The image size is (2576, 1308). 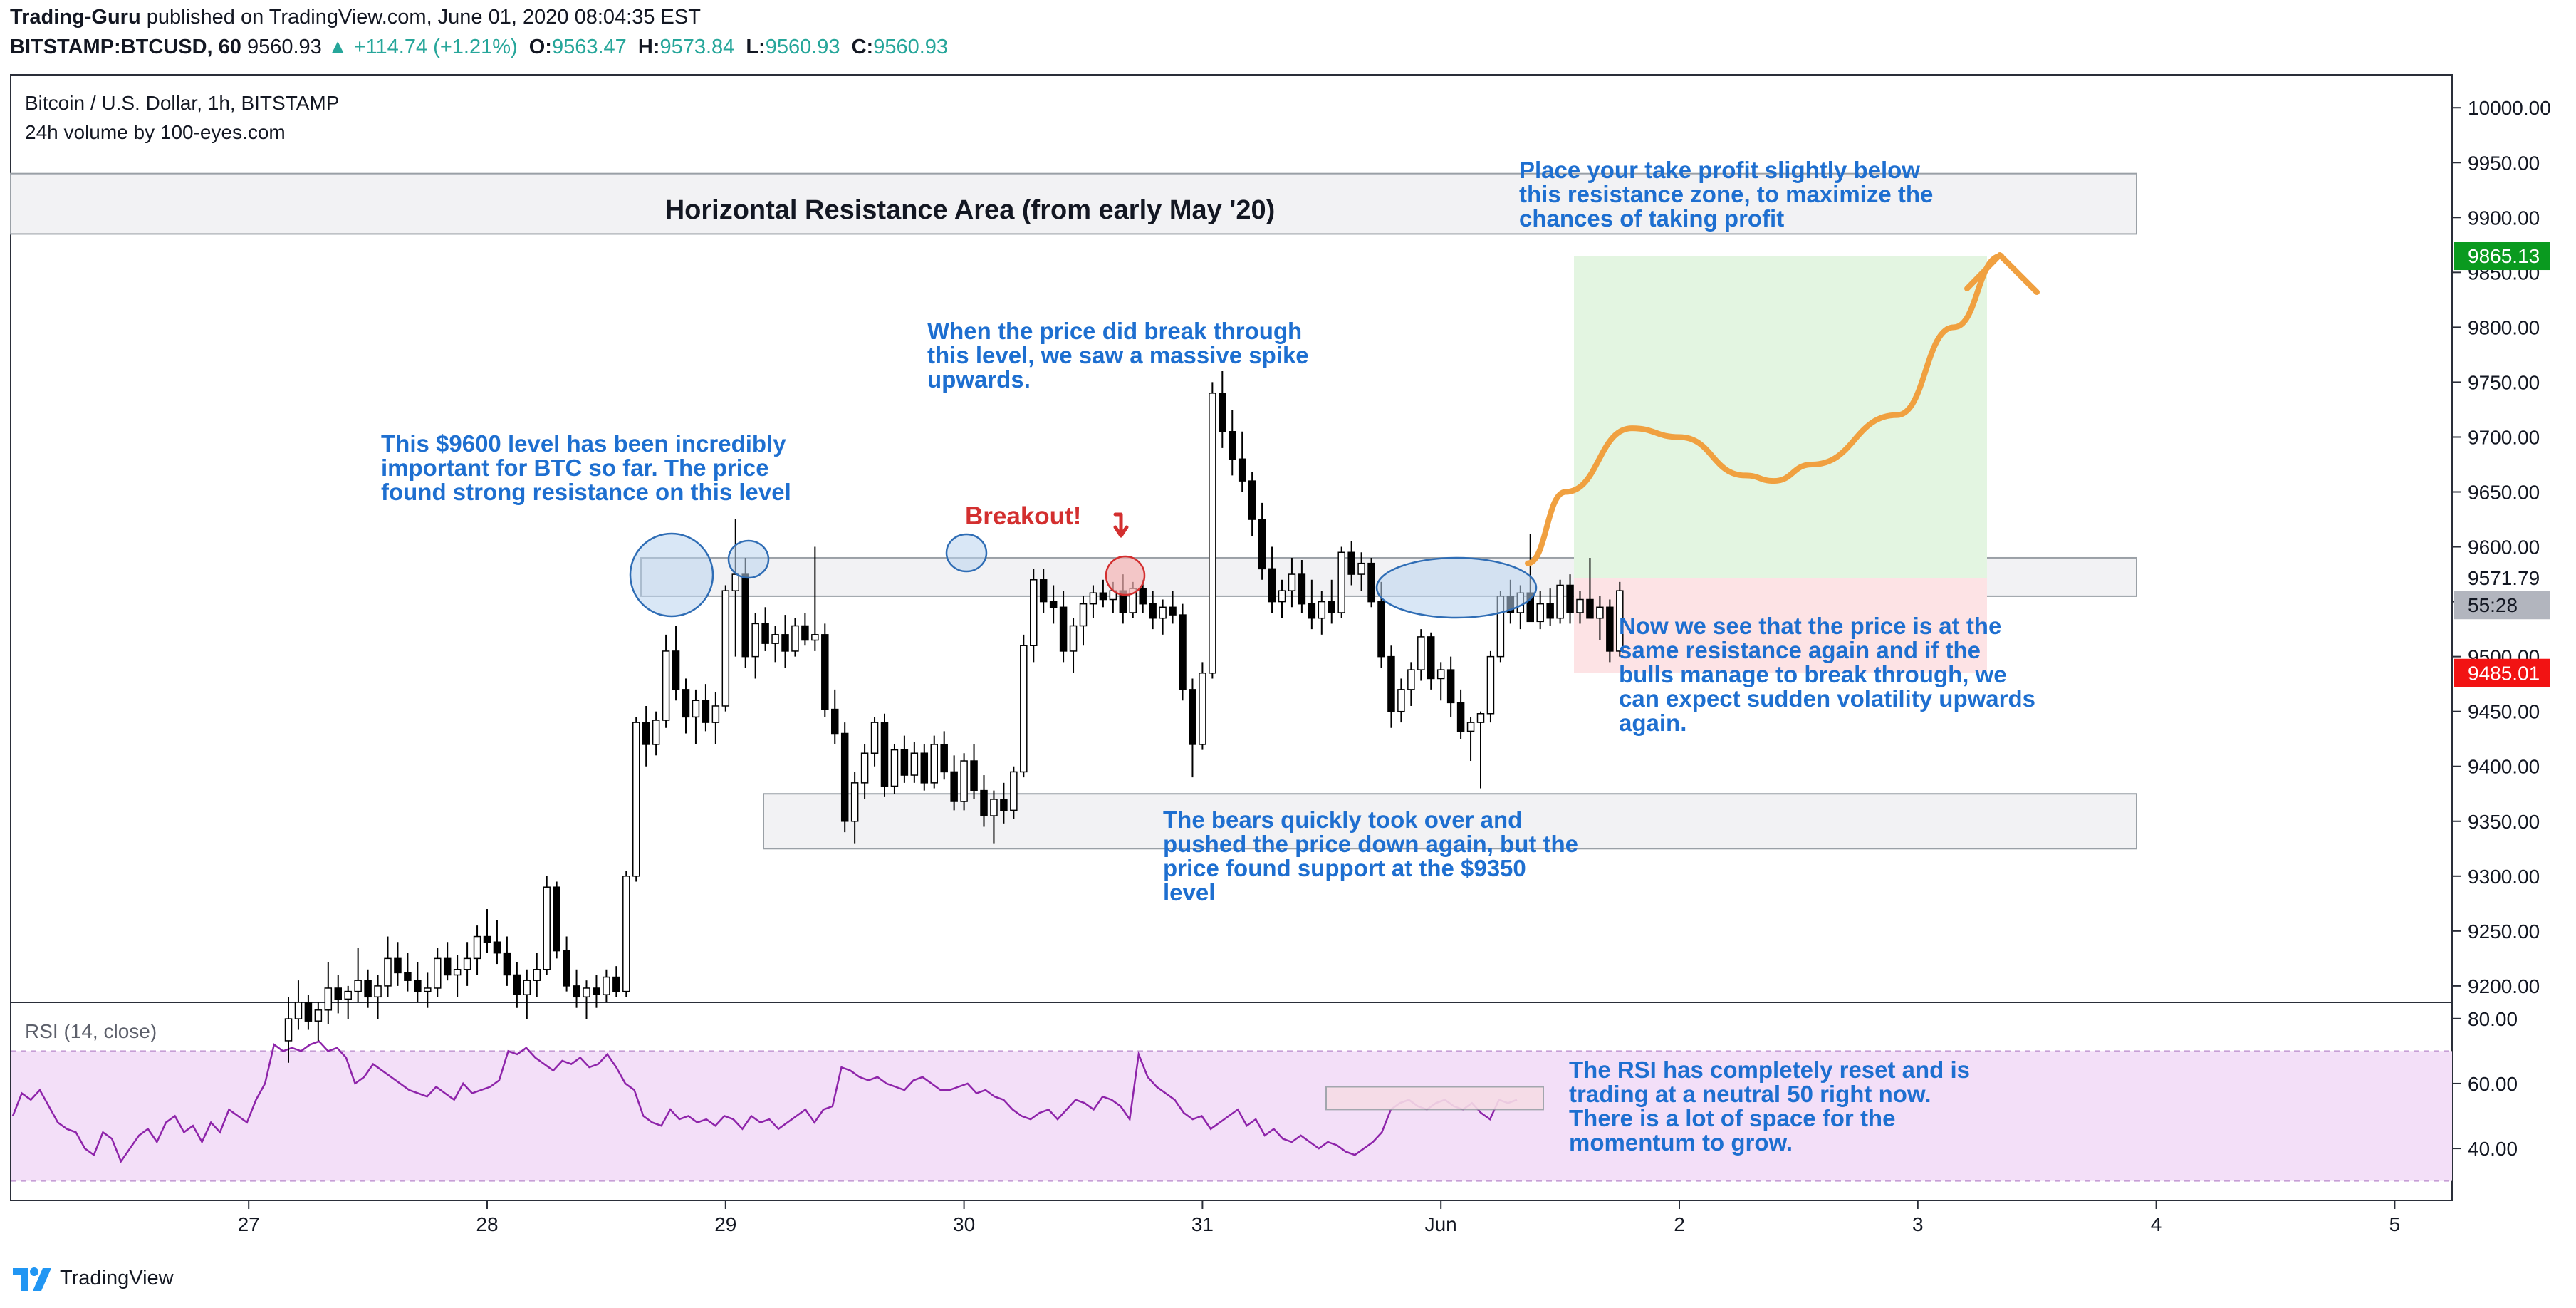 I want to click on spike-note-line: upwards., so click(x=979, y=380).